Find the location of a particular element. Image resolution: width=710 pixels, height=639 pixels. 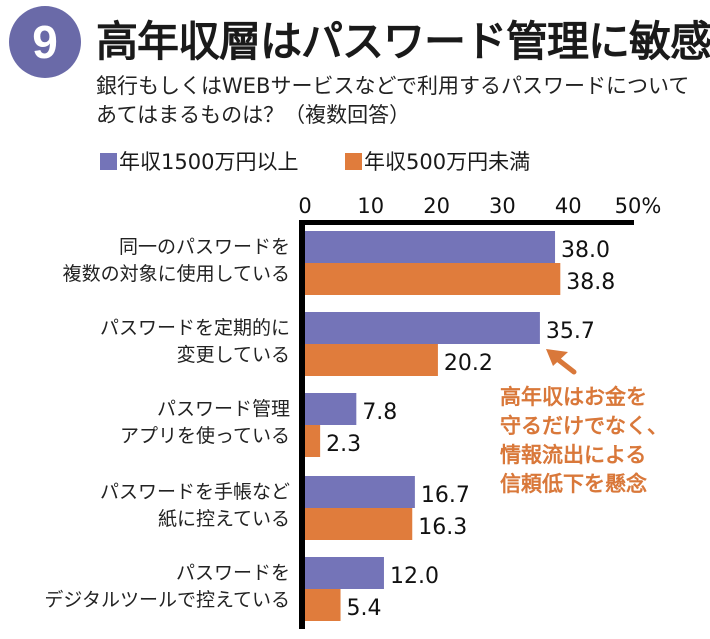

x-tick-label: 40 is located at coordinates (568, 206).